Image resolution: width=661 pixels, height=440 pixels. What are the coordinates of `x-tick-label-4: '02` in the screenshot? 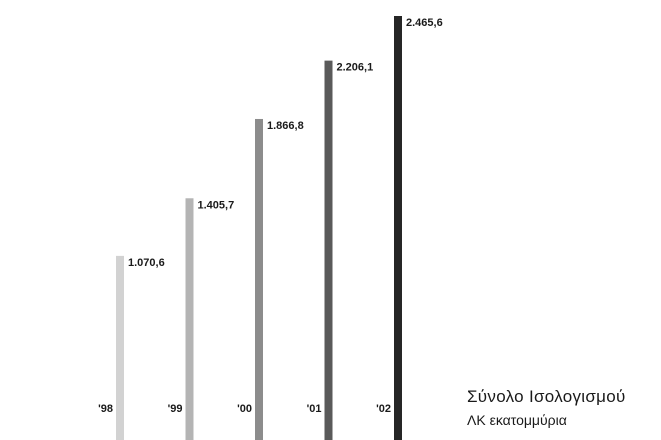 It's located at (383, 409).